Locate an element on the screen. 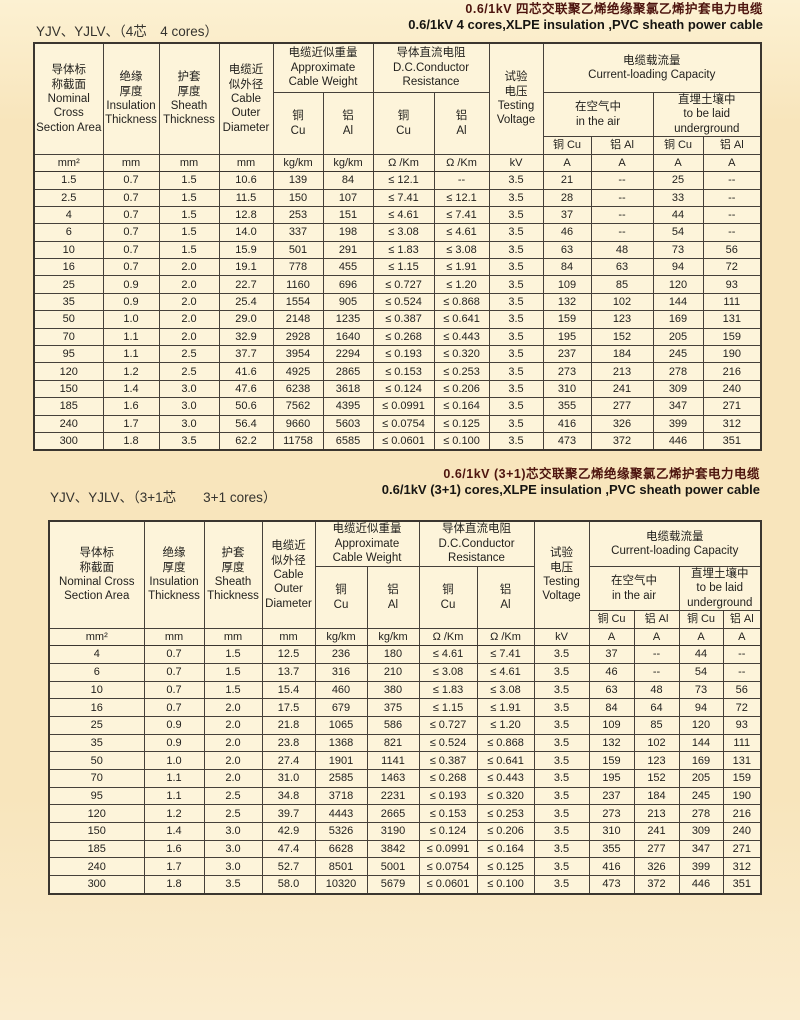 This screenshot has height=1020, width=800. cell: 0.9 is located at coordinates (174, 743).